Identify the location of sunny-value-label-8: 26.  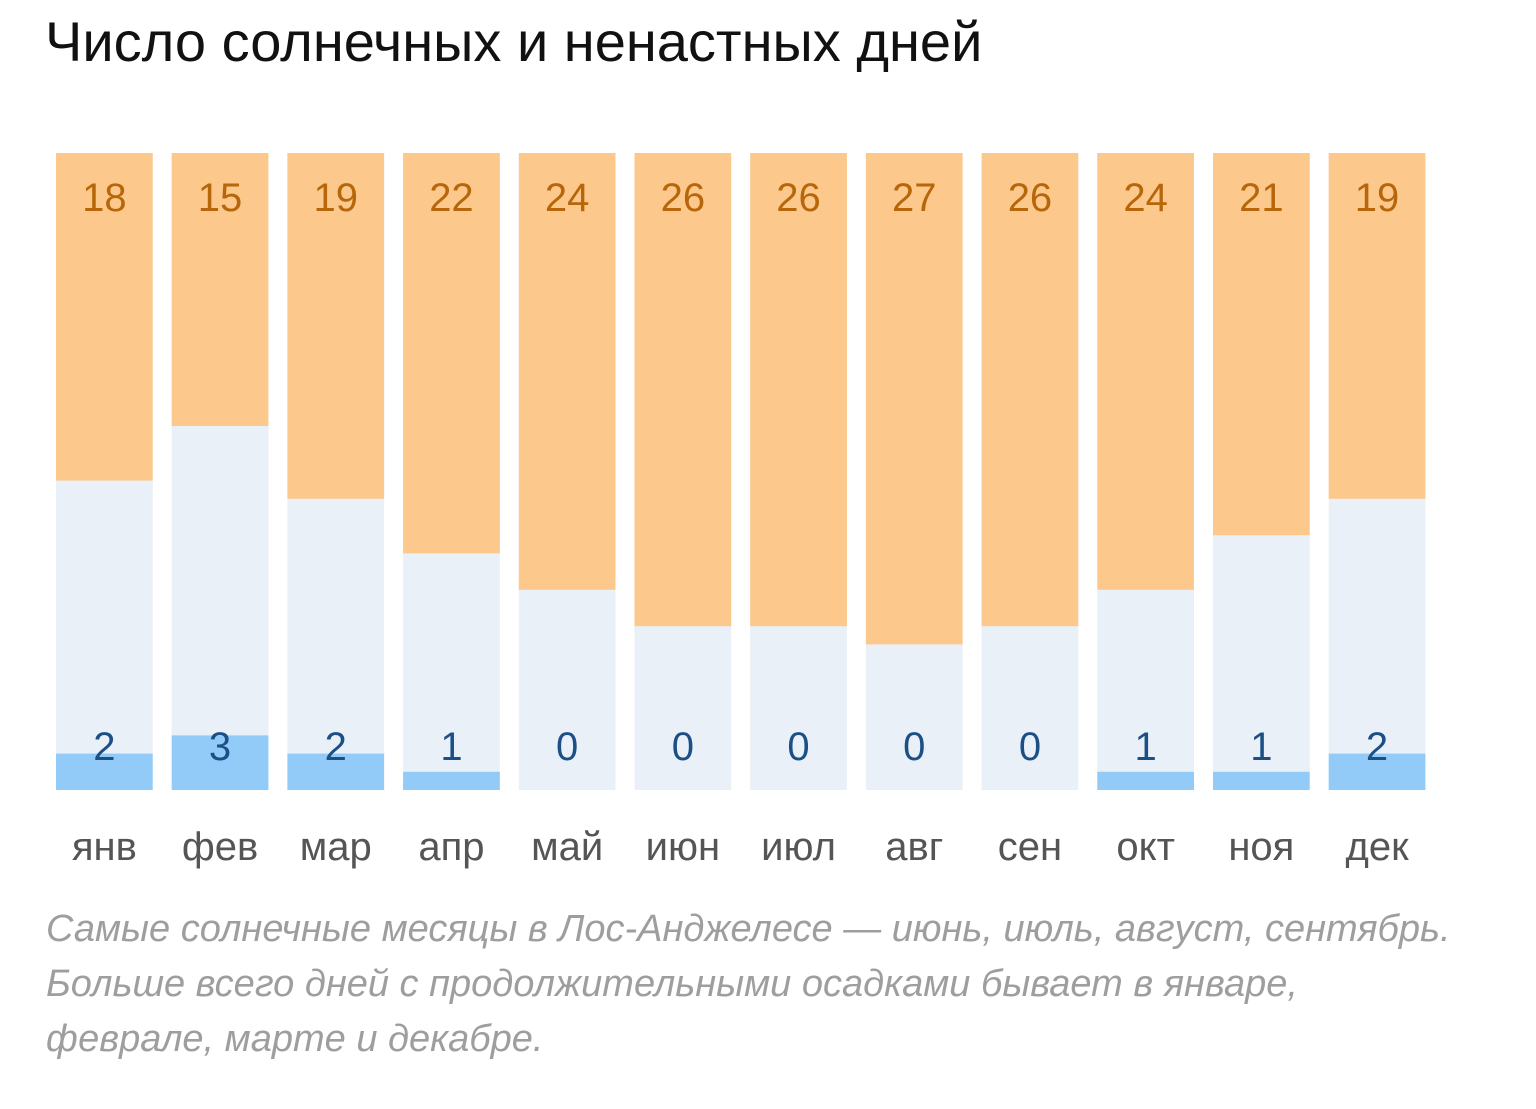
(1030, 198).